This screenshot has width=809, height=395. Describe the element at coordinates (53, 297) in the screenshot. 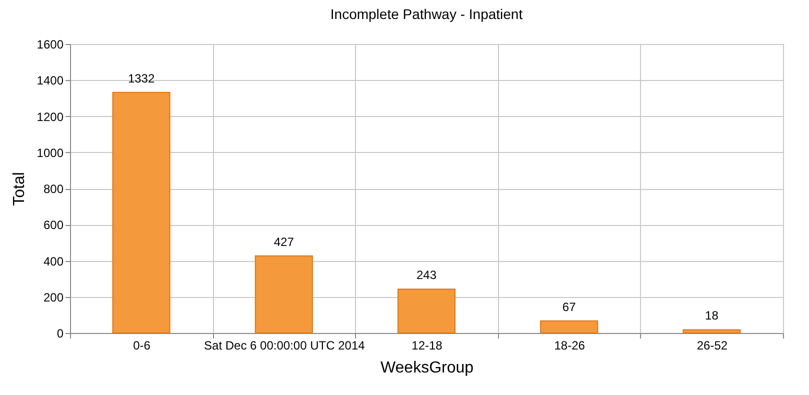

I see `y-tick-label: 200` at that location.